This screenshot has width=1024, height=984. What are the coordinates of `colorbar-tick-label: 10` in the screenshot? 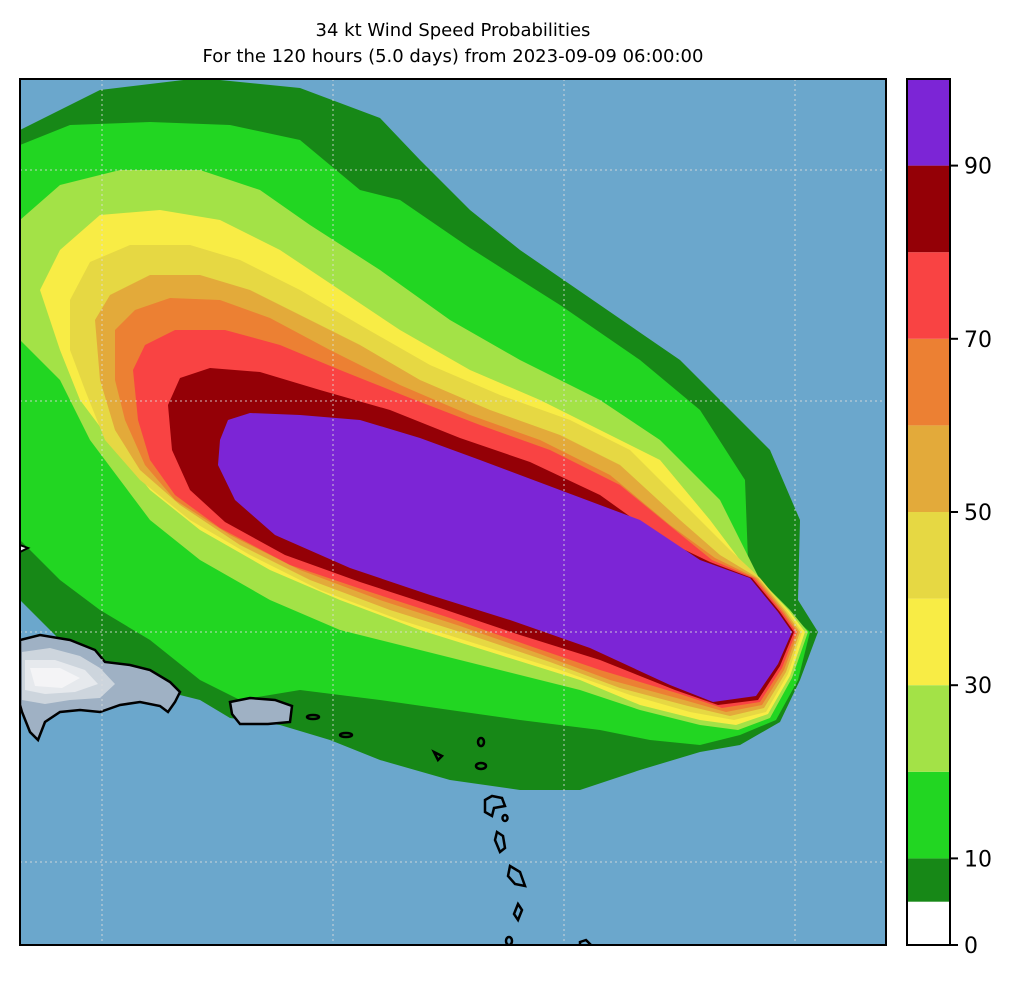 It's located at (978, 859).